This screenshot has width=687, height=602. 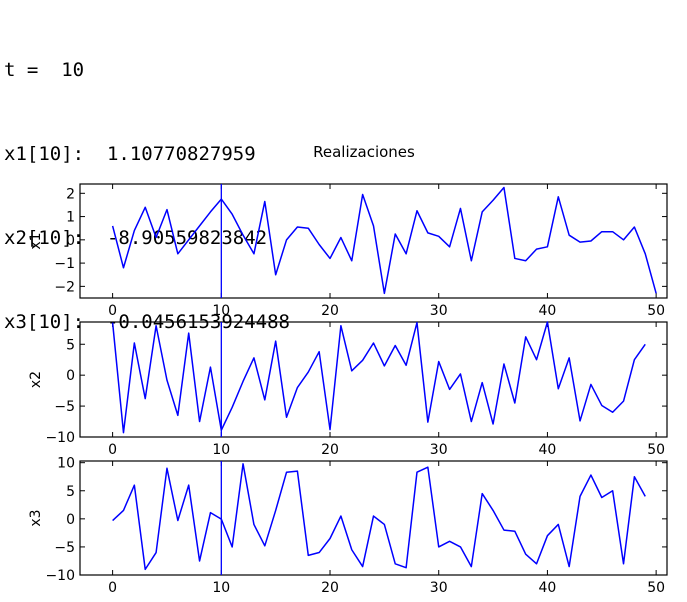 I want to click on y-axis-label: x2, so click(x=36, y=379).